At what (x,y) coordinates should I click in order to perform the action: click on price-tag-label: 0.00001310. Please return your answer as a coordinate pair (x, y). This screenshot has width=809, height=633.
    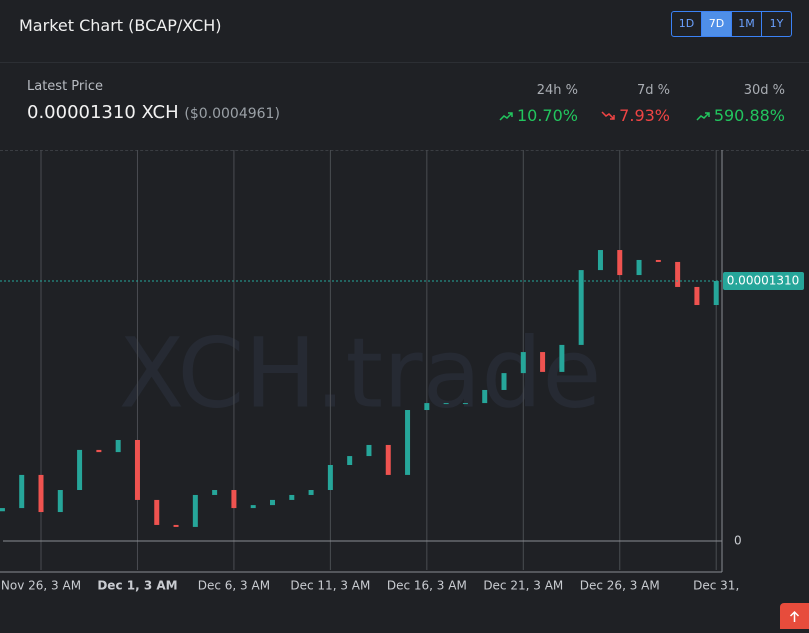
    Looking at the image, I should click on (763, 281).